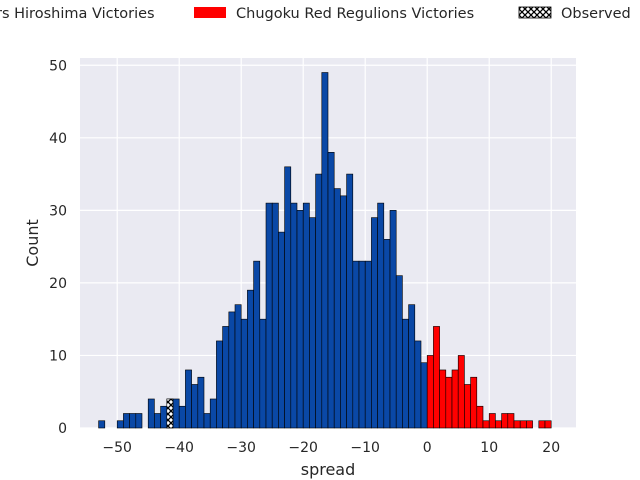 Image resolution: width=640 pixels, height=480 pixels. What do you see at coordinates (77, 14) in the screenshot?
I see `legend-label-hiroshima: rs Hiroshima Victories` at bounding box center [77, 14].